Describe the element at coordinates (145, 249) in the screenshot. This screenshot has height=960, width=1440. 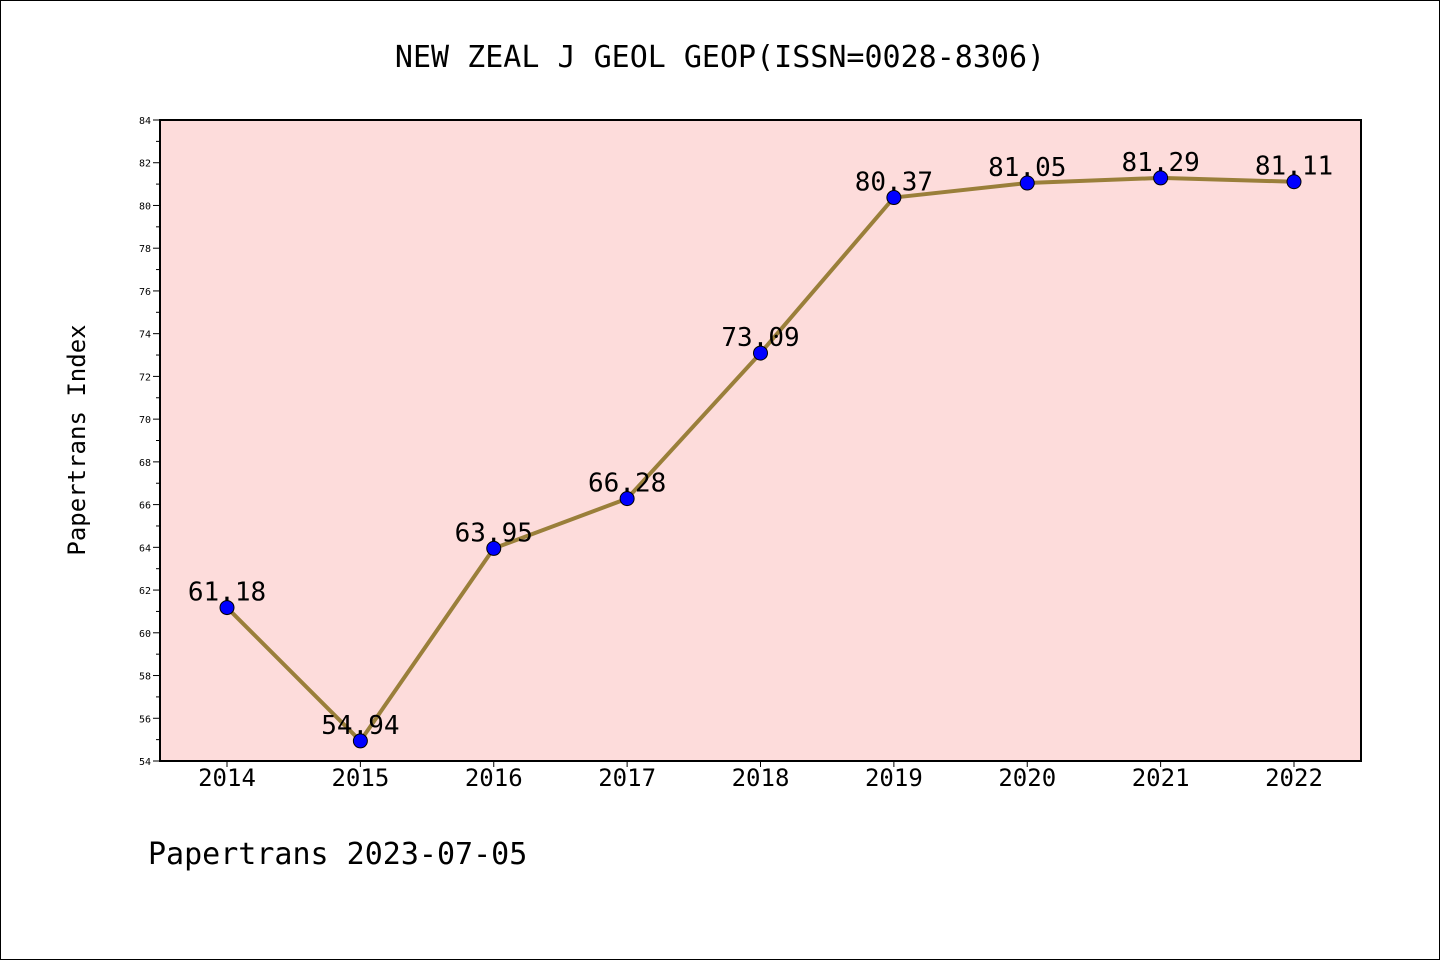
I see `y-tick-label: 78` at that location.